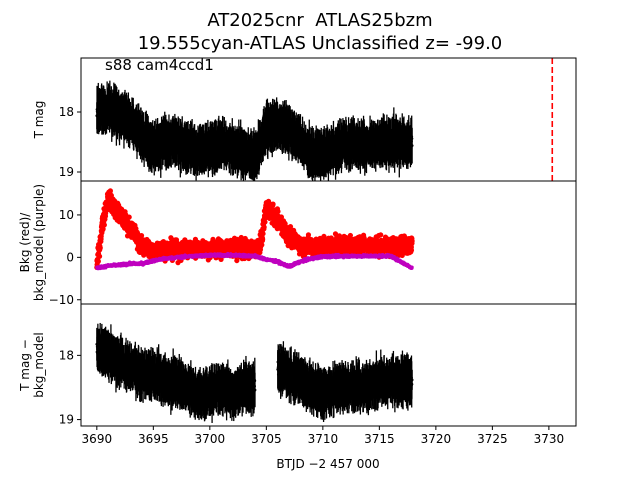  I want to click on chart-title-line-1: AT2025cnr ATLAS25bzm, so click(320, 20).